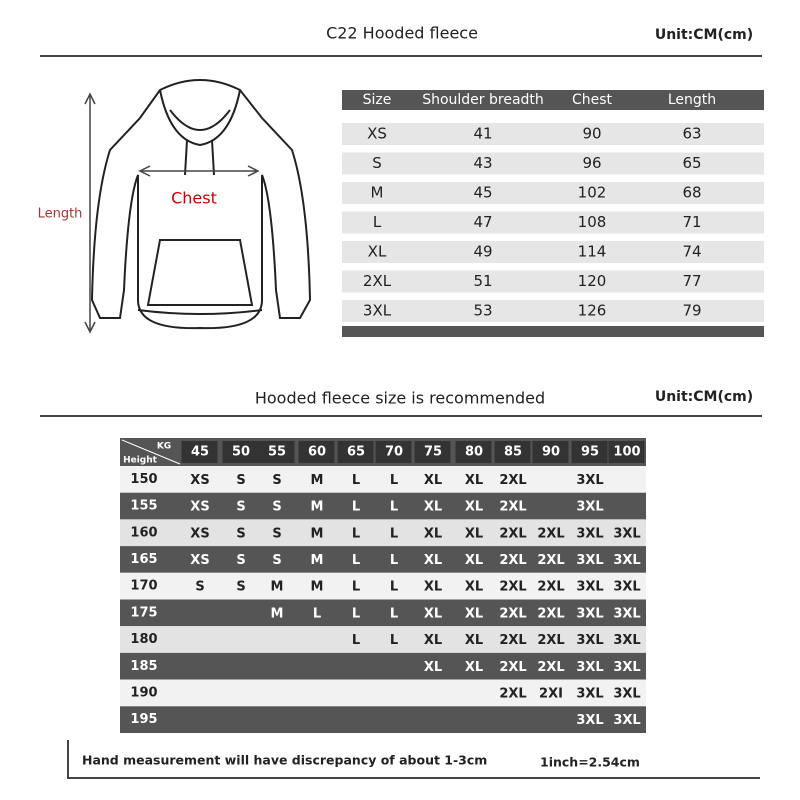 This screenshot has height=800, width=800. Describe the element at coordinates (553, 100) in the screenshot. I see `header-bar` at that location.